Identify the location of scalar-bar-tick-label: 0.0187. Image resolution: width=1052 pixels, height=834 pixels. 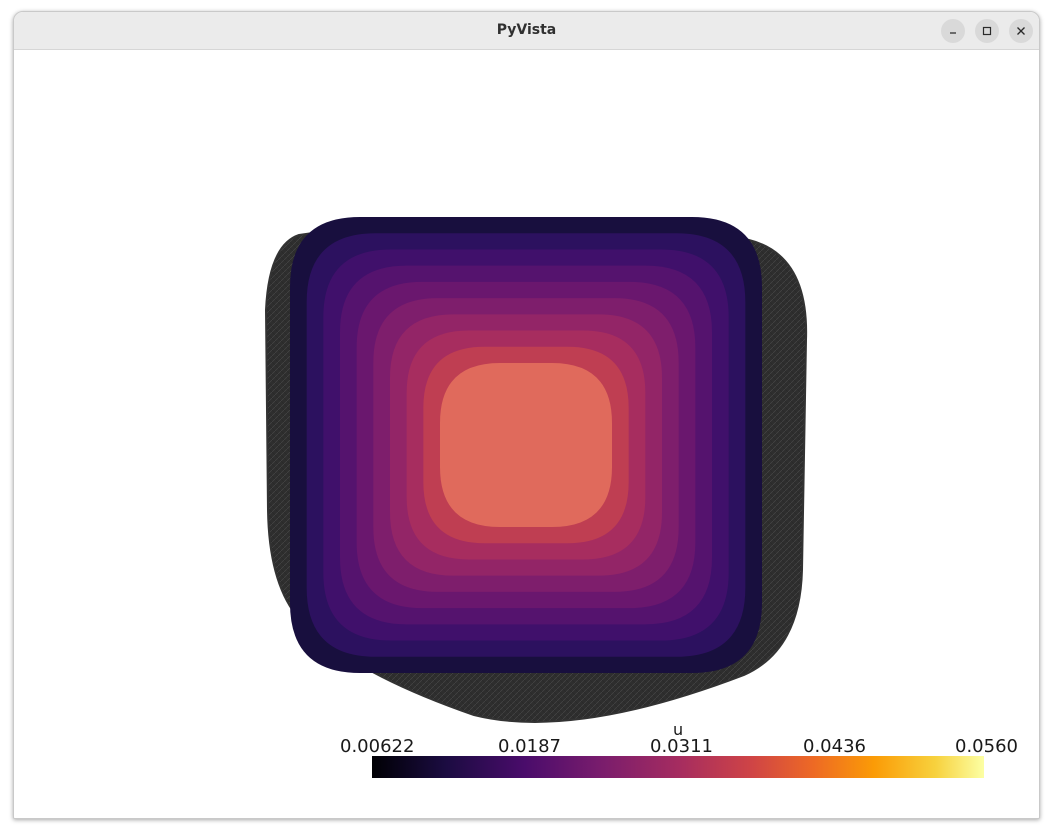
(529, 746).